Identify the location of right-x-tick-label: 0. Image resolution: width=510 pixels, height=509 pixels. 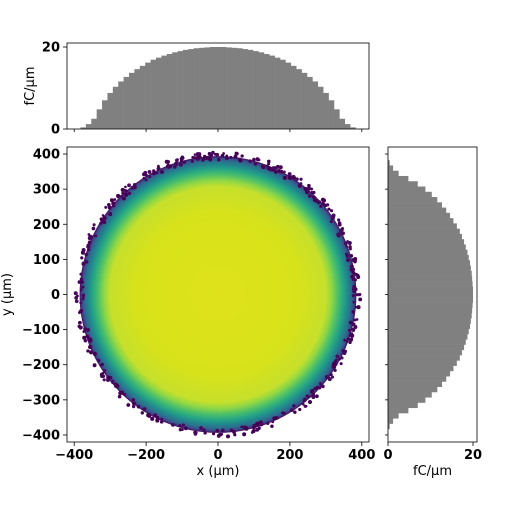
(387, 455).